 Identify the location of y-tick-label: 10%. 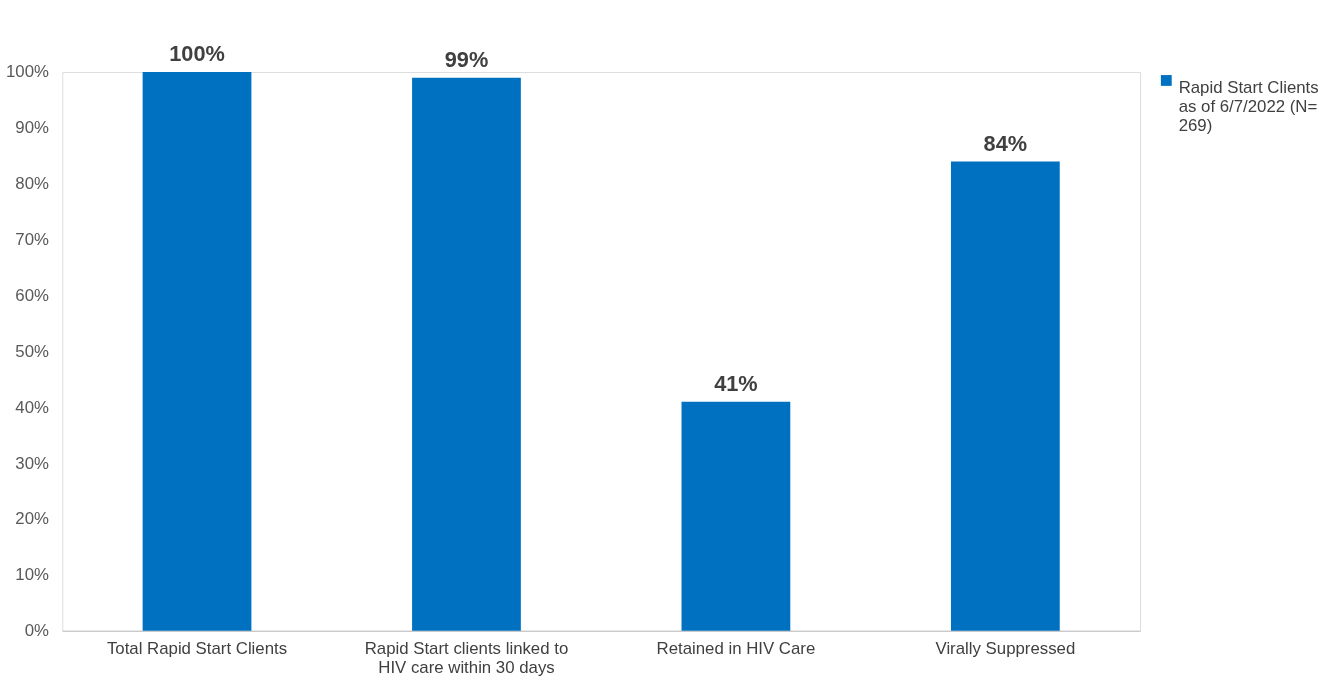
(32, 575).